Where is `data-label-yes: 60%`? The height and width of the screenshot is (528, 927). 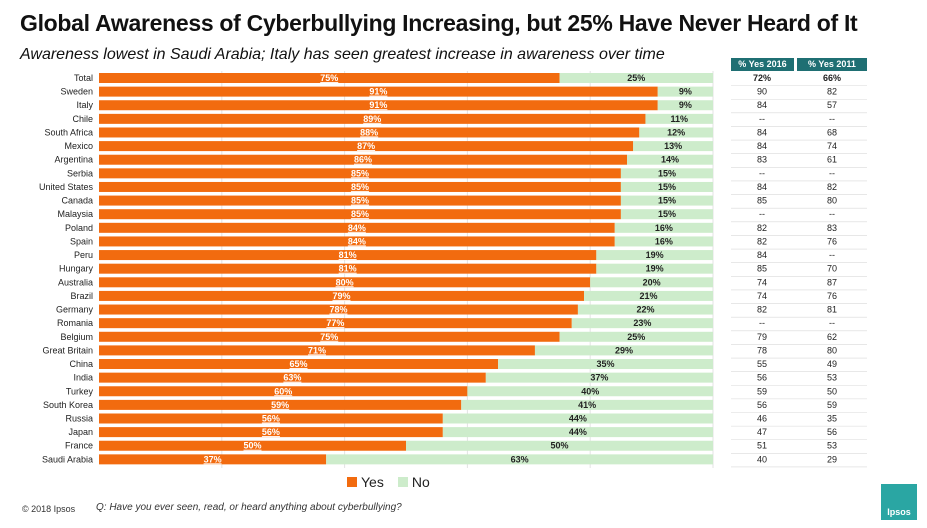 data-label-yes: 60% is located at coordinates (283, 391).